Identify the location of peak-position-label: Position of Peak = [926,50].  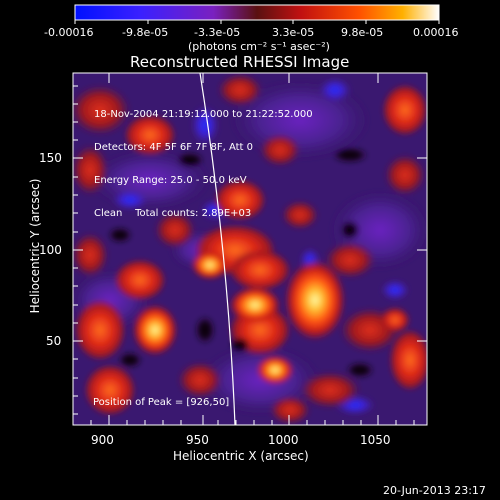
(161, 402).